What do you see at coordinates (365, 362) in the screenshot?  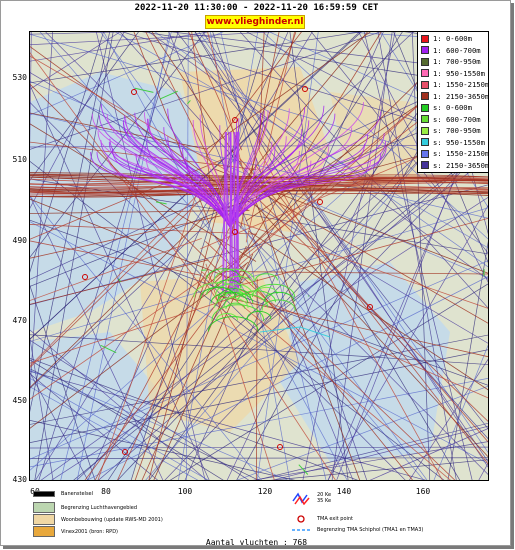 I see `water-area` at bounding box center [365, 362].